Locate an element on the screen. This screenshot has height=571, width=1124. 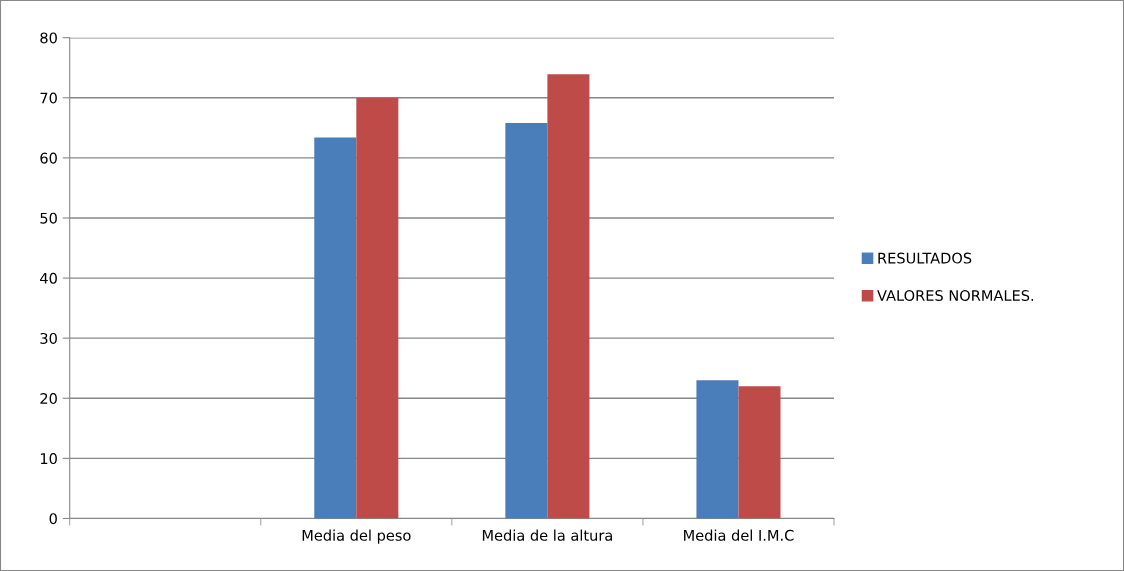
y-tick-label: 50 is located at coordinates (48, 218).